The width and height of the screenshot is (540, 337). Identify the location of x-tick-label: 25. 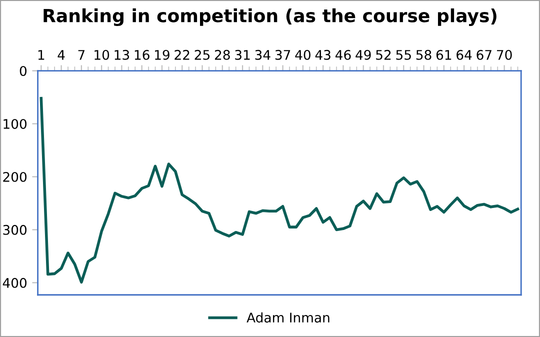
(202, 55).